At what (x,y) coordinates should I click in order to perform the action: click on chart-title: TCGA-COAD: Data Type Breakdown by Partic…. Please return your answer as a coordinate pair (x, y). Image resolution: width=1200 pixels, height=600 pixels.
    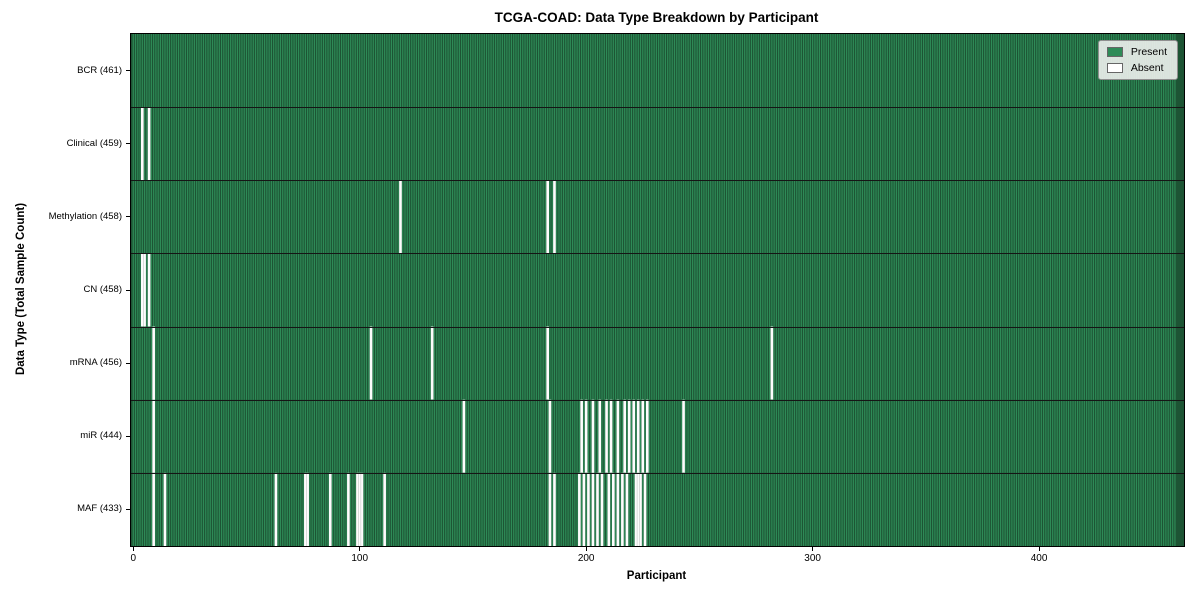
    Looking at the image, I should click on (656, 17).